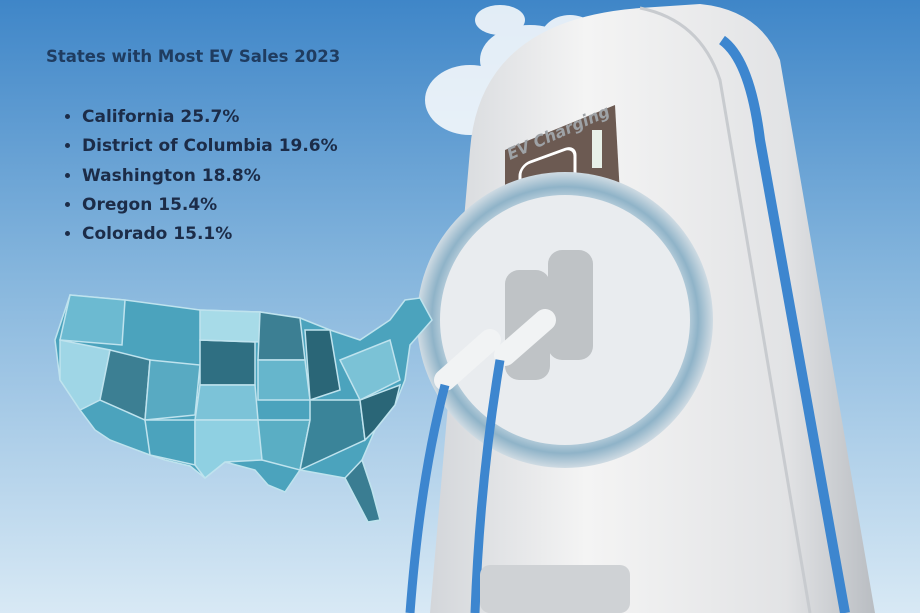 Image resolution: width=920 pixels, height=613 pixels. What do you see at coordinates (570, 305) in the screenshot?
I see `socket-right` at bounding box center [570, 305].